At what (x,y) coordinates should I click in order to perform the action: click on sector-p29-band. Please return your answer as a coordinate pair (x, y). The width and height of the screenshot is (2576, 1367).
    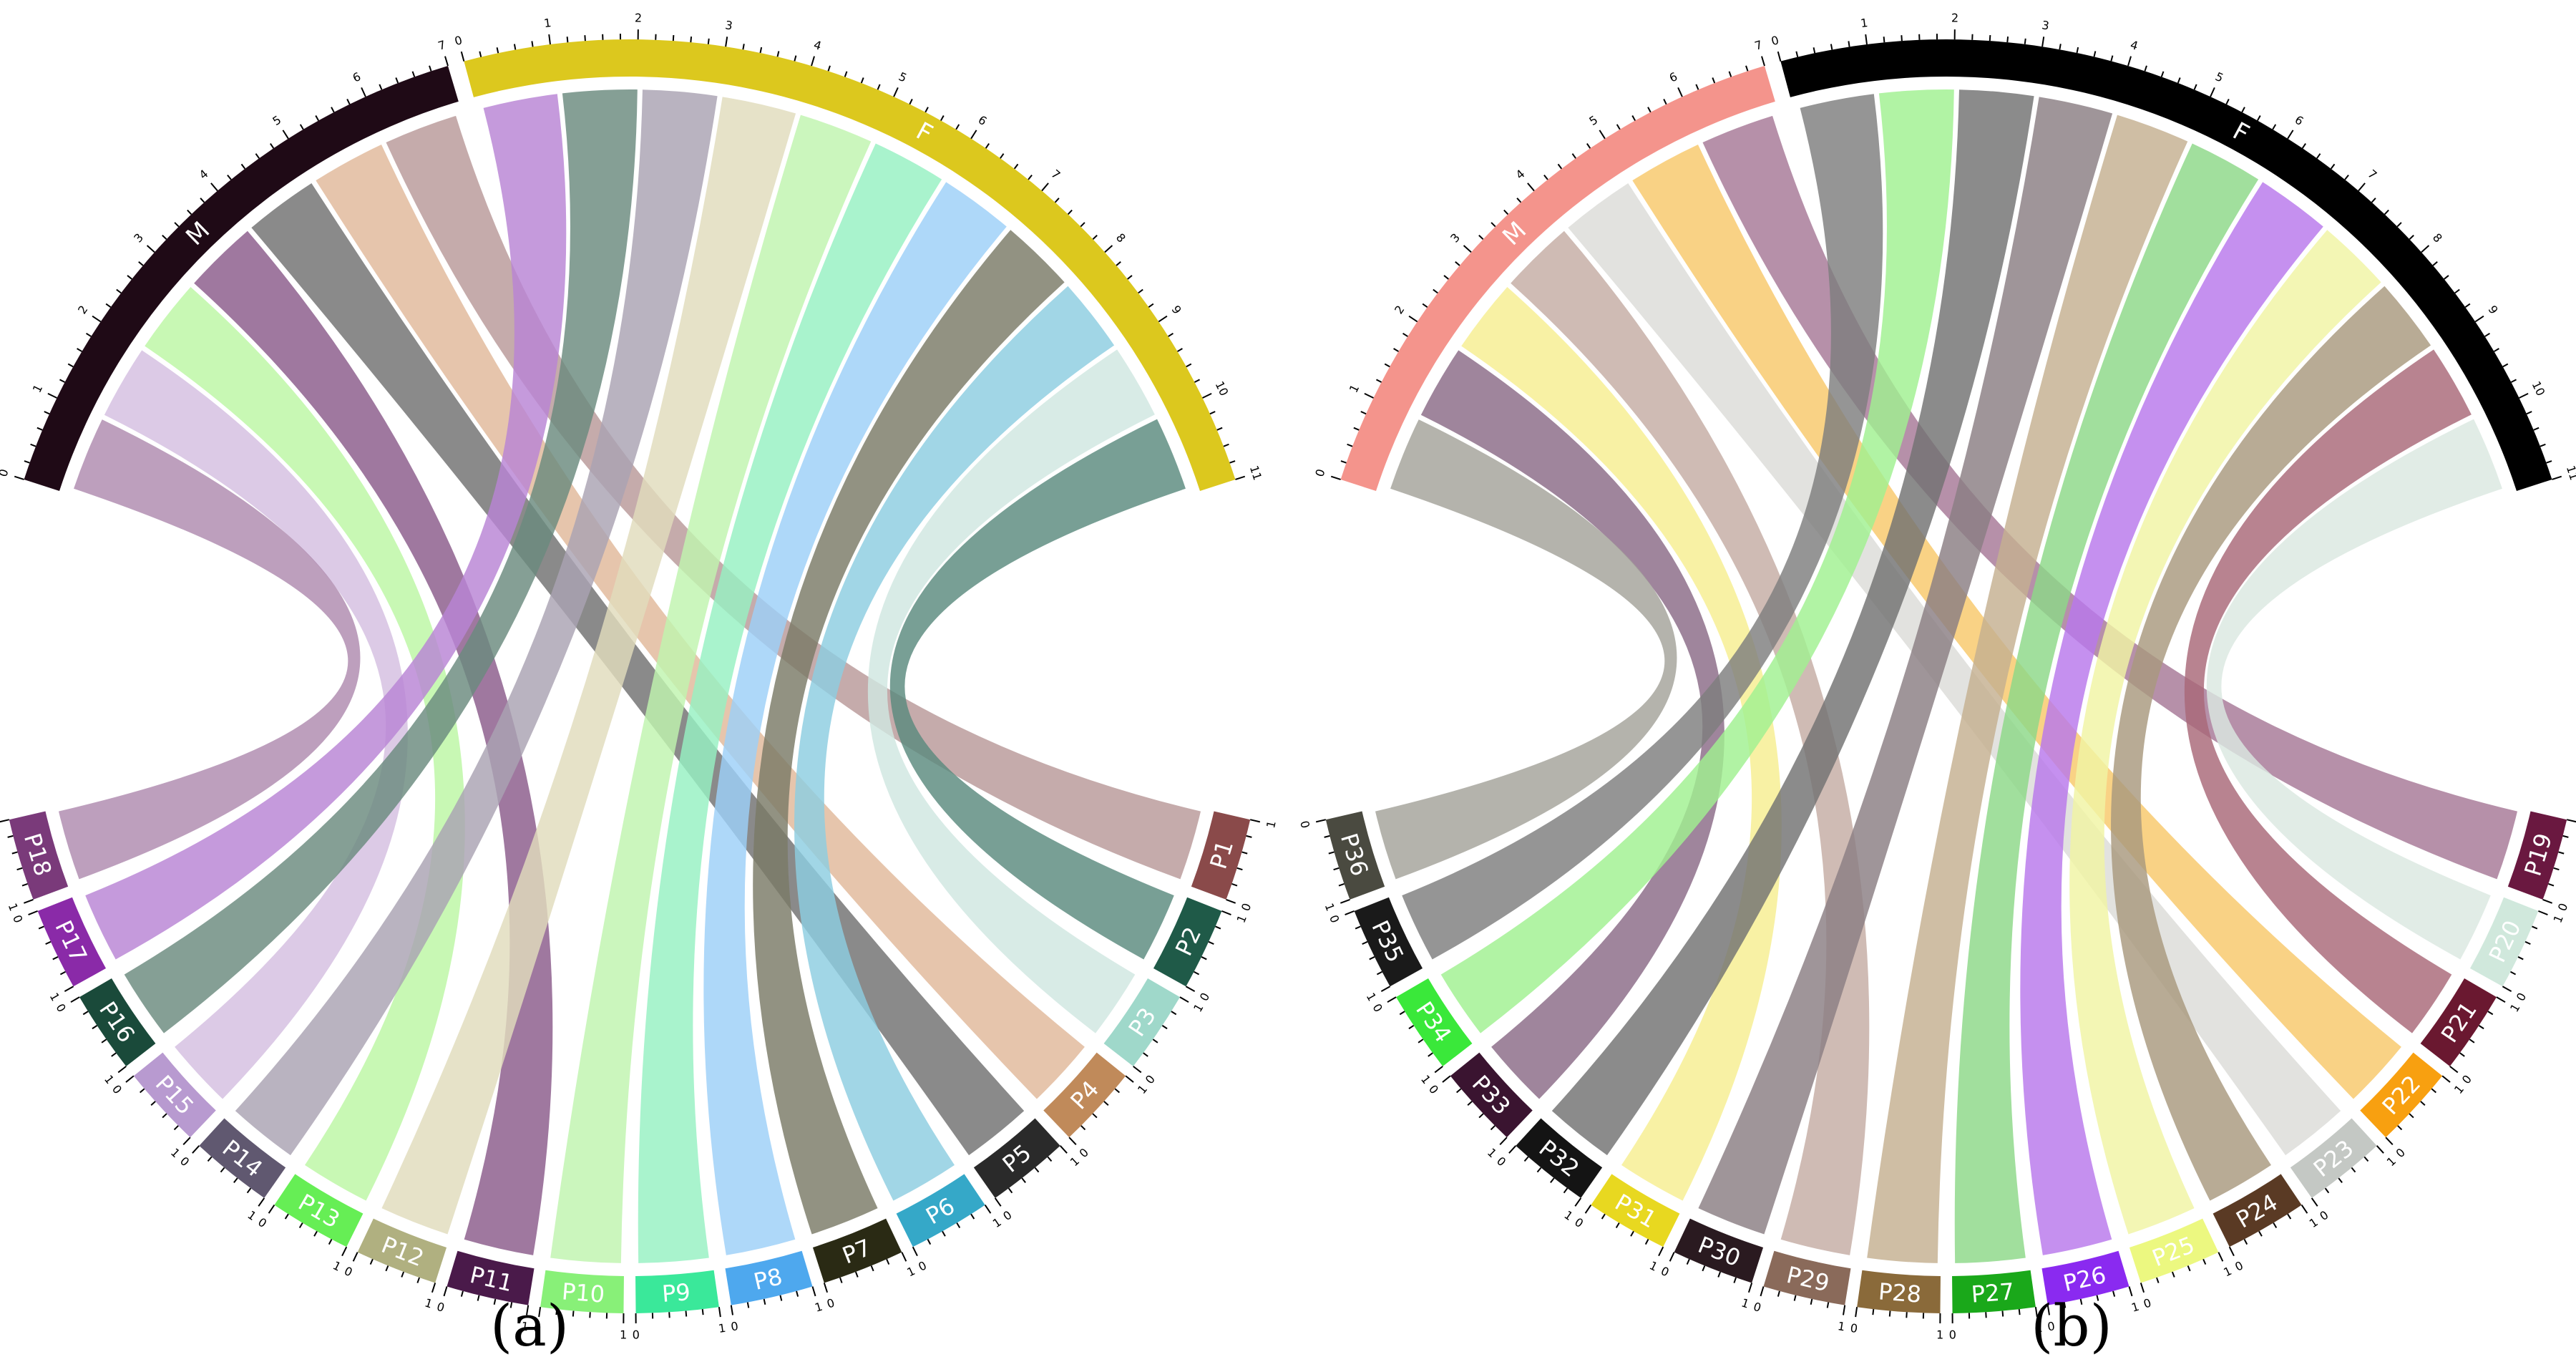
    Looking at the image, I should click on (1807, 1277).